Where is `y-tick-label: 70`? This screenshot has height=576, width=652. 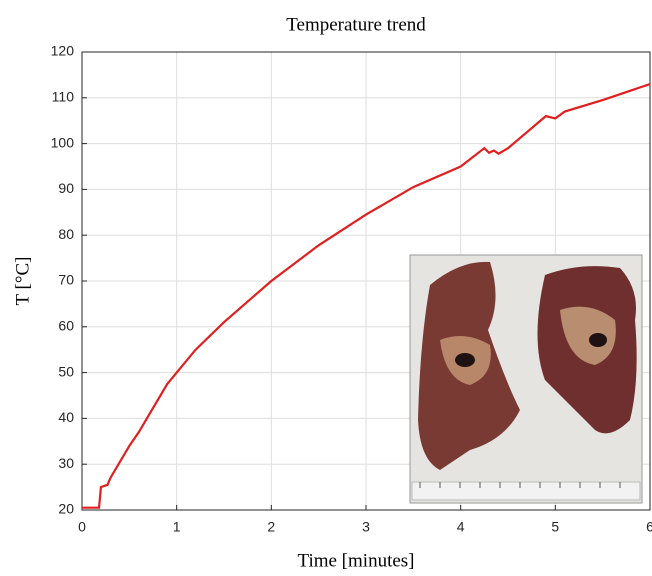 y-tick-label: 70 is located at coordinates (66, 280).